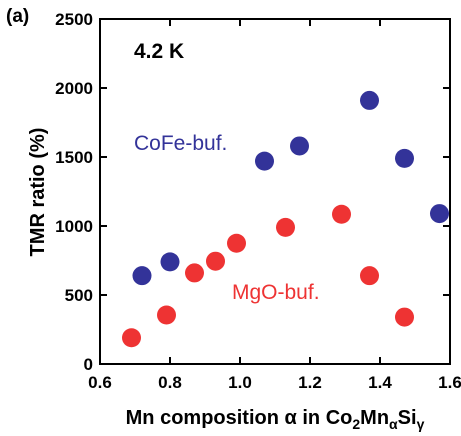 This screenshot has height=436, width=461. I want to click on y-tick-label: 500, so click(79, 295).